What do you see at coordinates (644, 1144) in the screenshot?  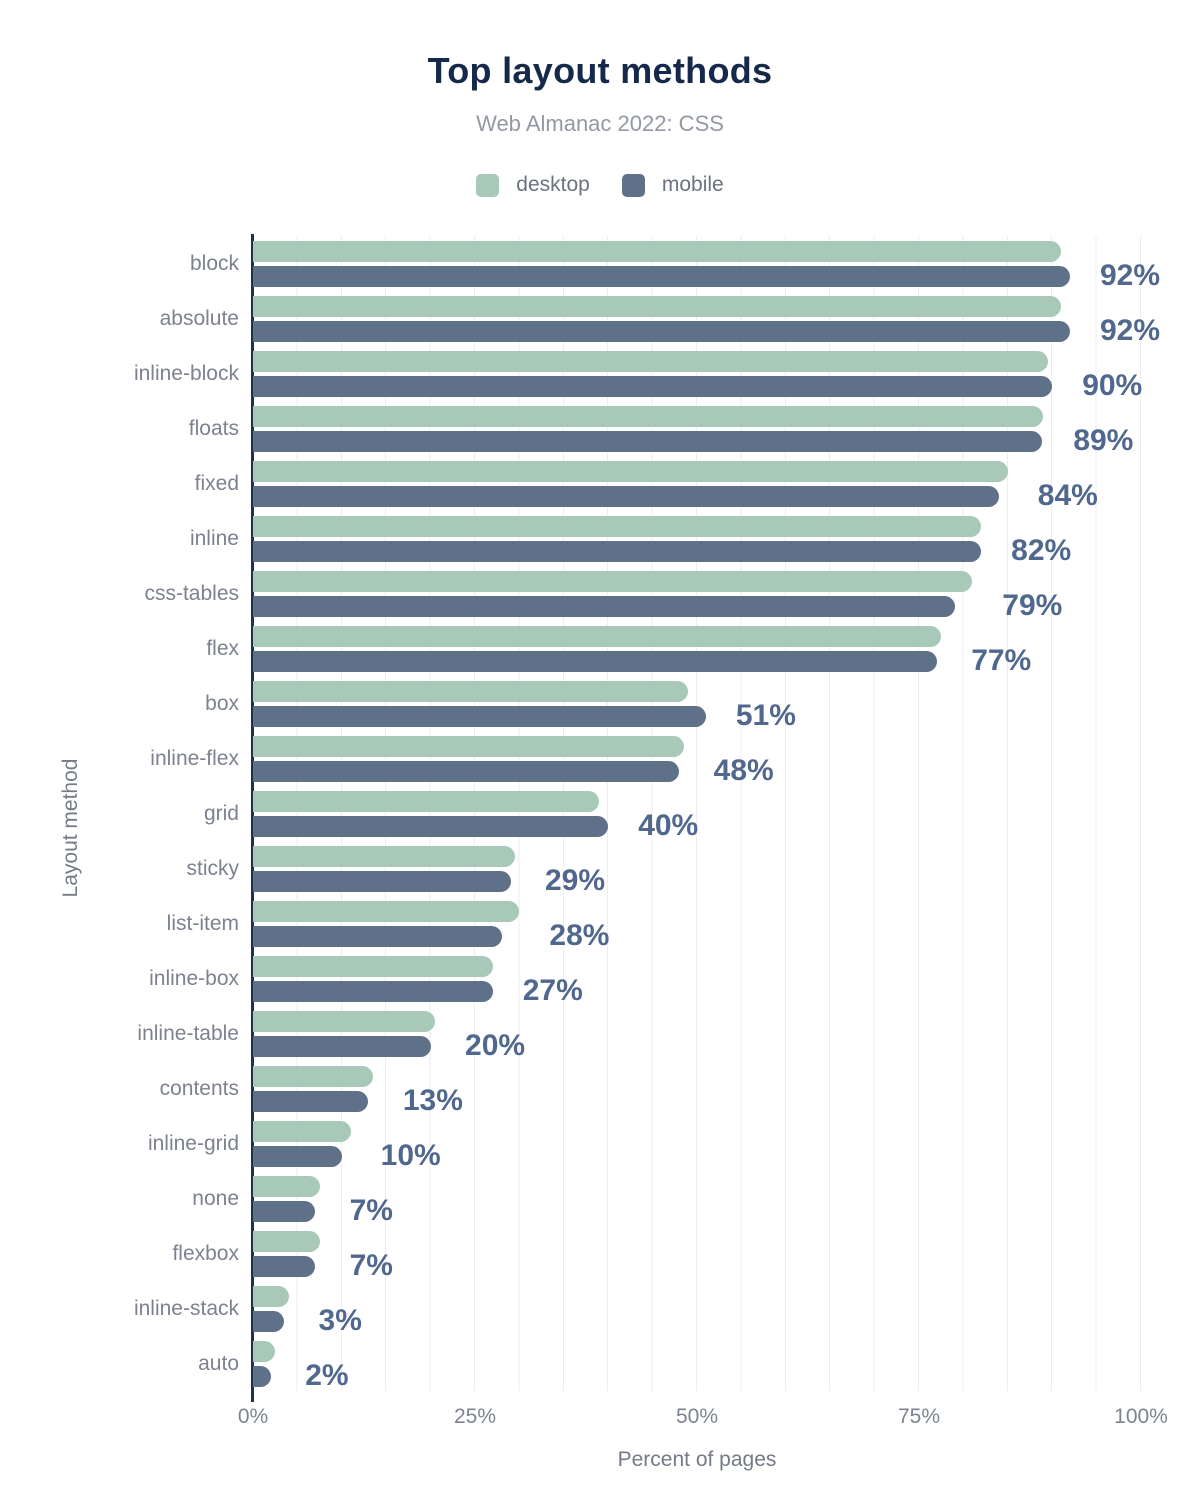 I see `bar-row-inline-grid: inline-grid 10%` at bounding box center [644, 1144].